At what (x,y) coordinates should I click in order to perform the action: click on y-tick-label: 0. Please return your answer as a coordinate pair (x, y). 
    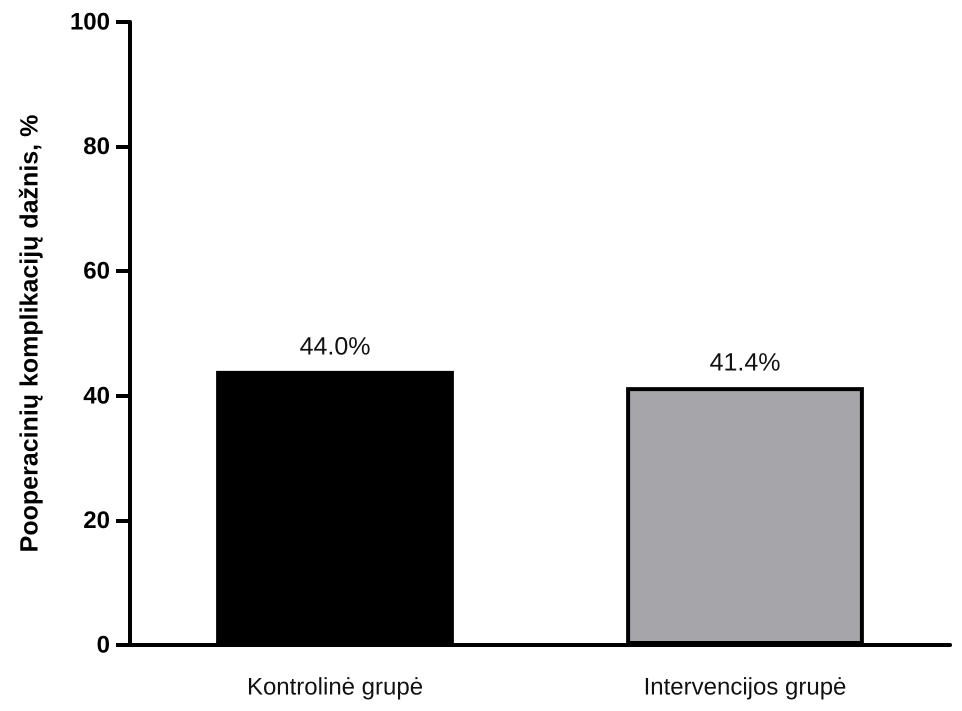
    Looking at the image, I should click on (103, 645).